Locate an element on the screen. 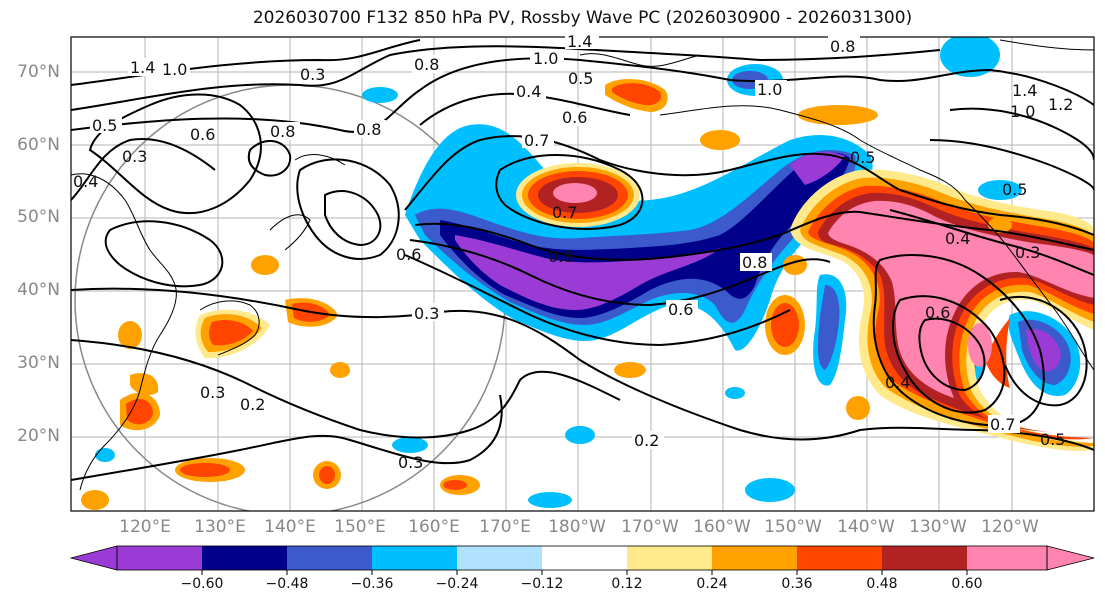  lat-label-40n: 40°N is located at coordinates (38, 290).